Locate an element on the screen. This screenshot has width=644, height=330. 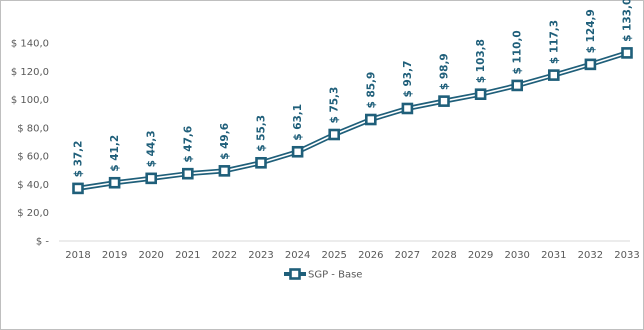
y-tick-label: $ 80,0 is located at coordinates (33, 128).